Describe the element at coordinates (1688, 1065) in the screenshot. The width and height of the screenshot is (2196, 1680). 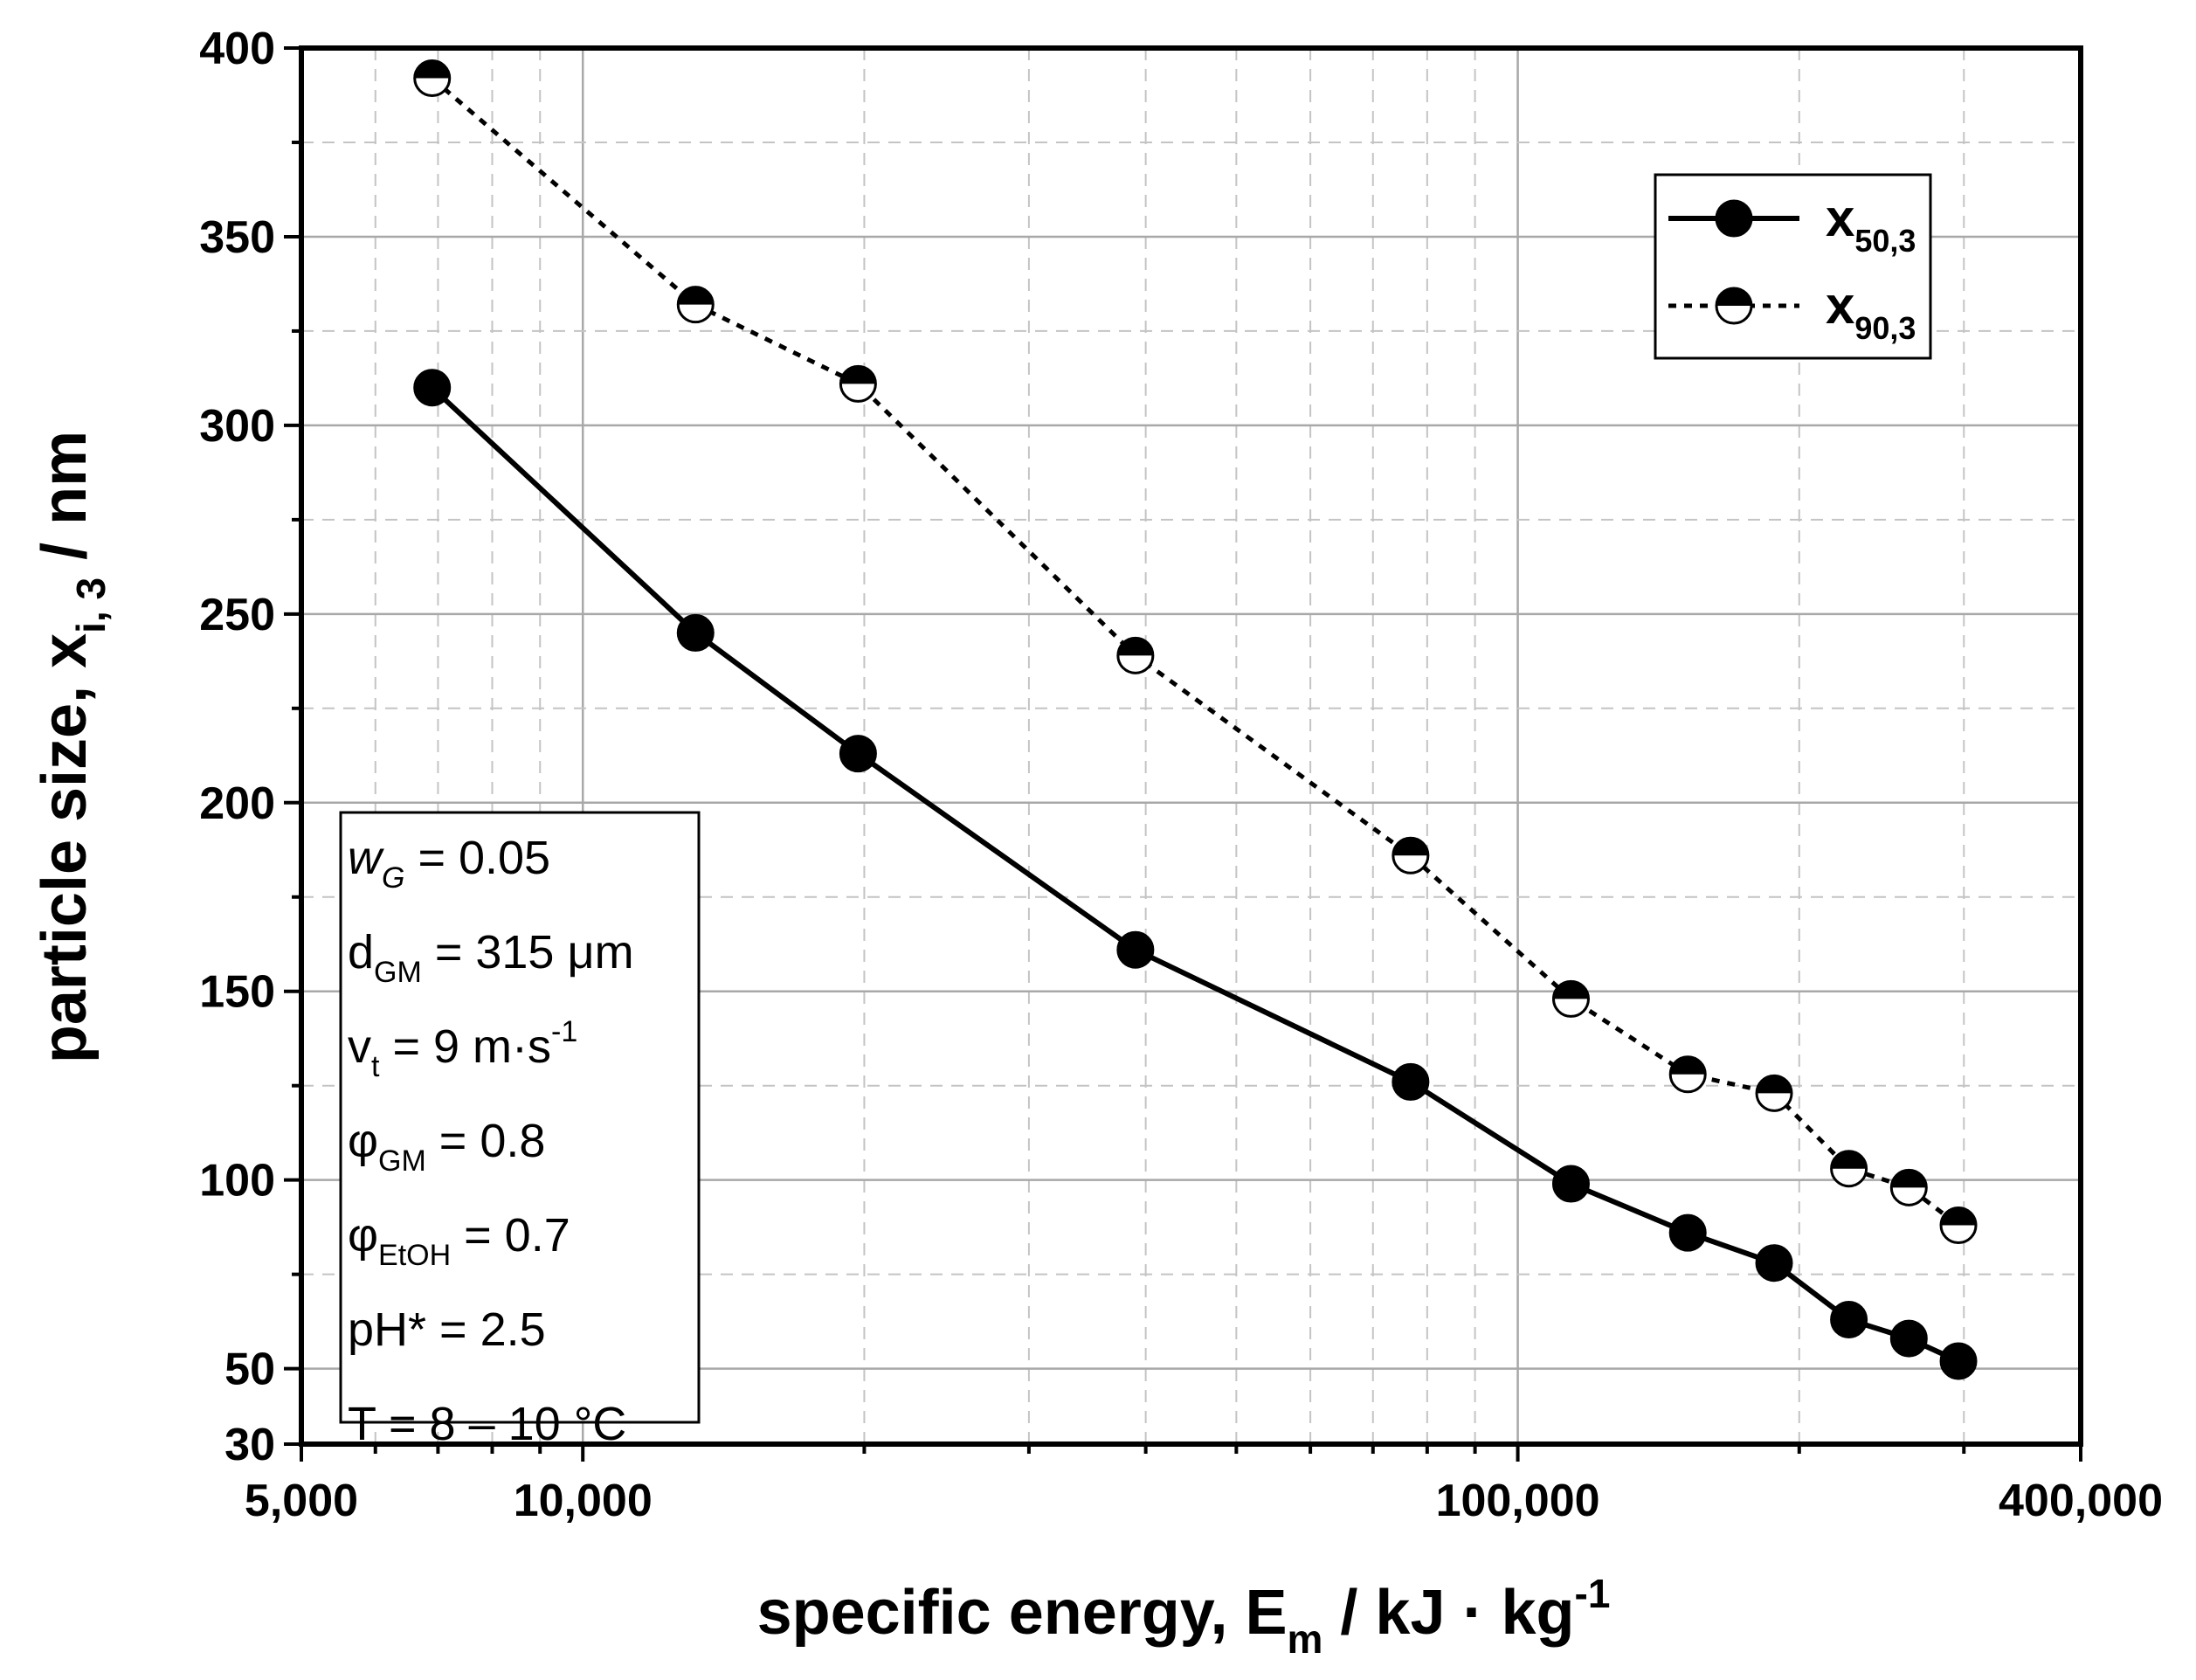
I see `data-point-90-3-7-top-fill` at that location.